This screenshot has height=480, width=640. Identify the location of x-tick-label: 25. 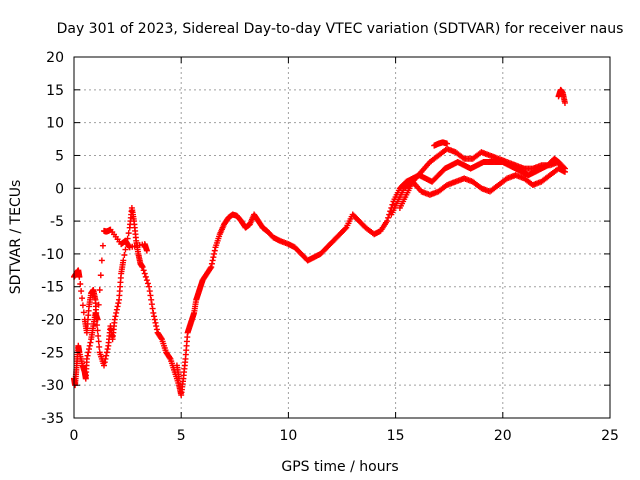
(610, 436).